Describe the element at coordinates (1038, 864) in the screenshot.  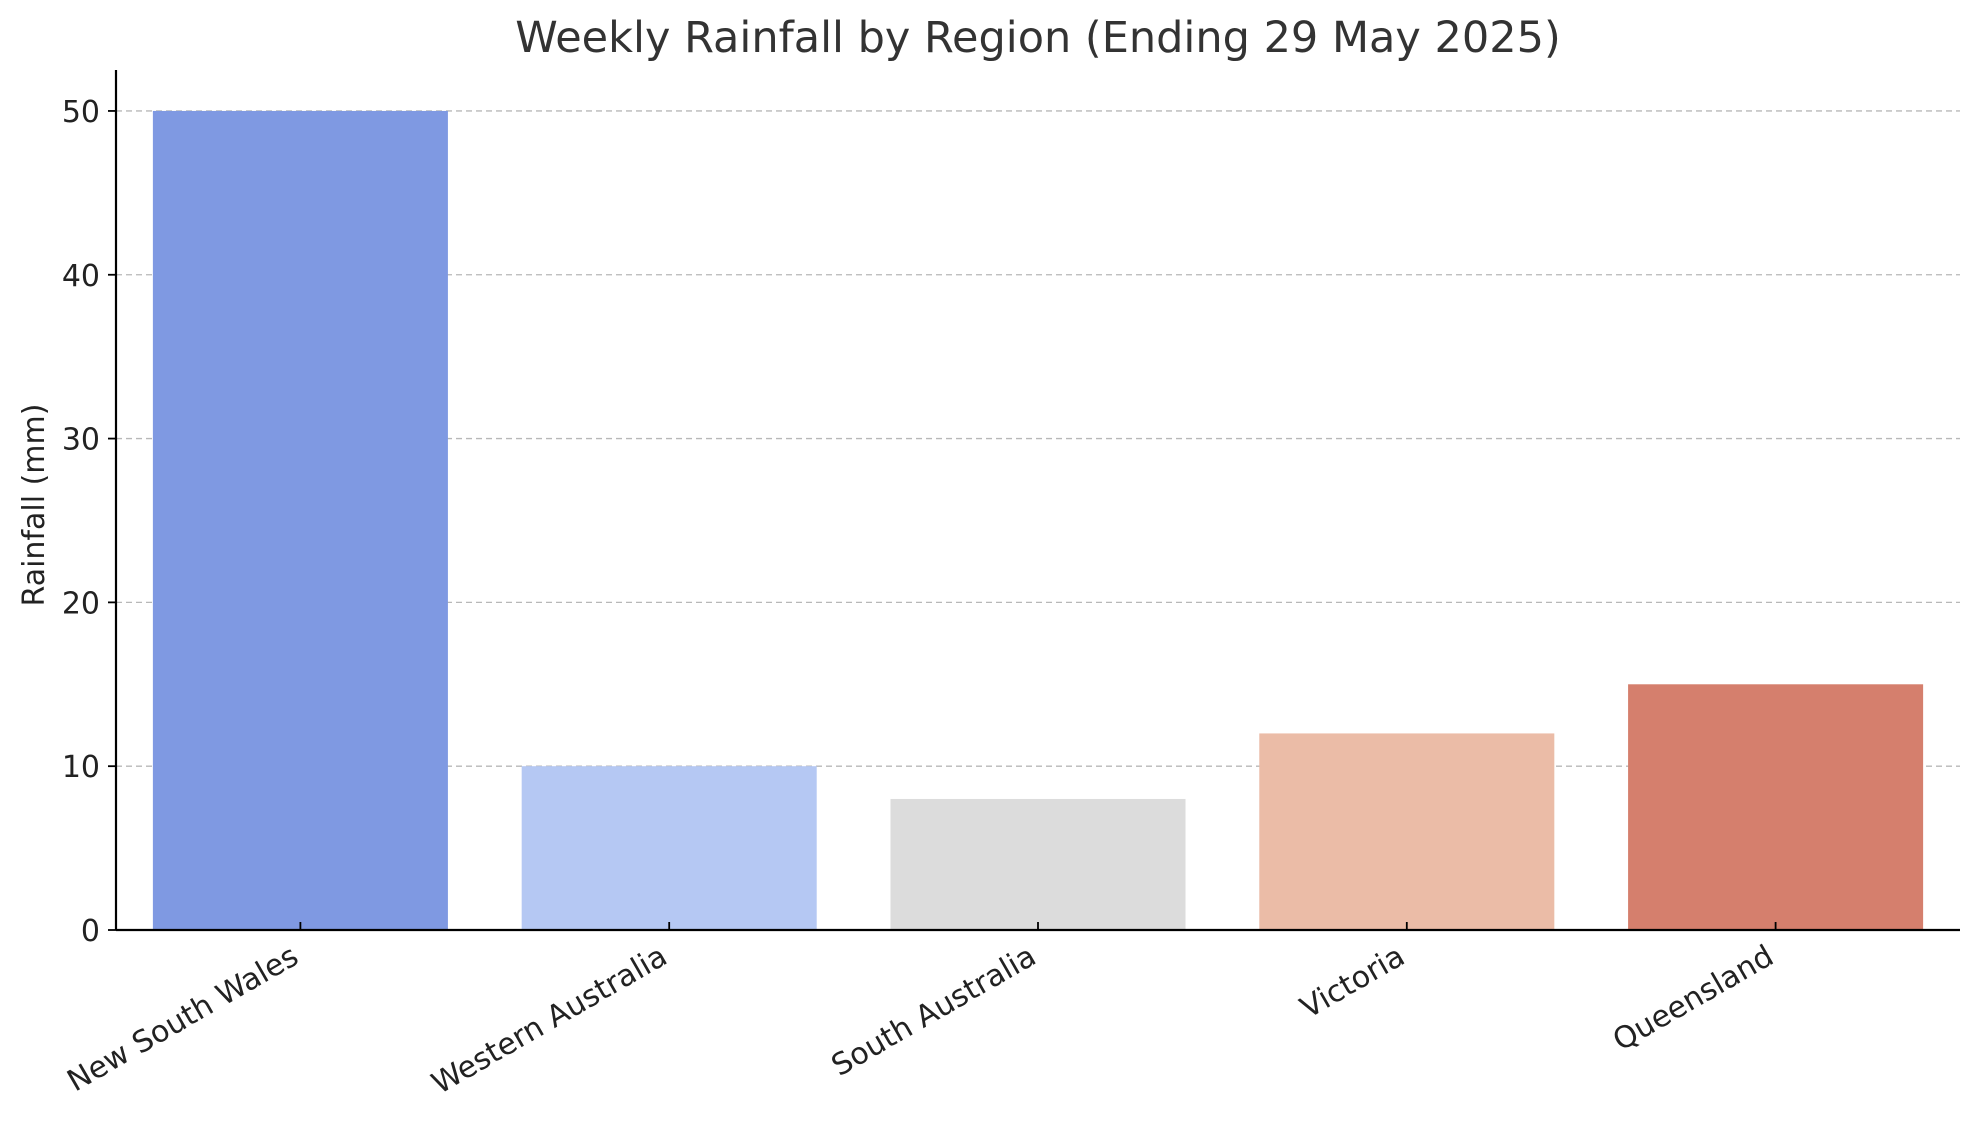
I see `bar-south-australia` at that location.